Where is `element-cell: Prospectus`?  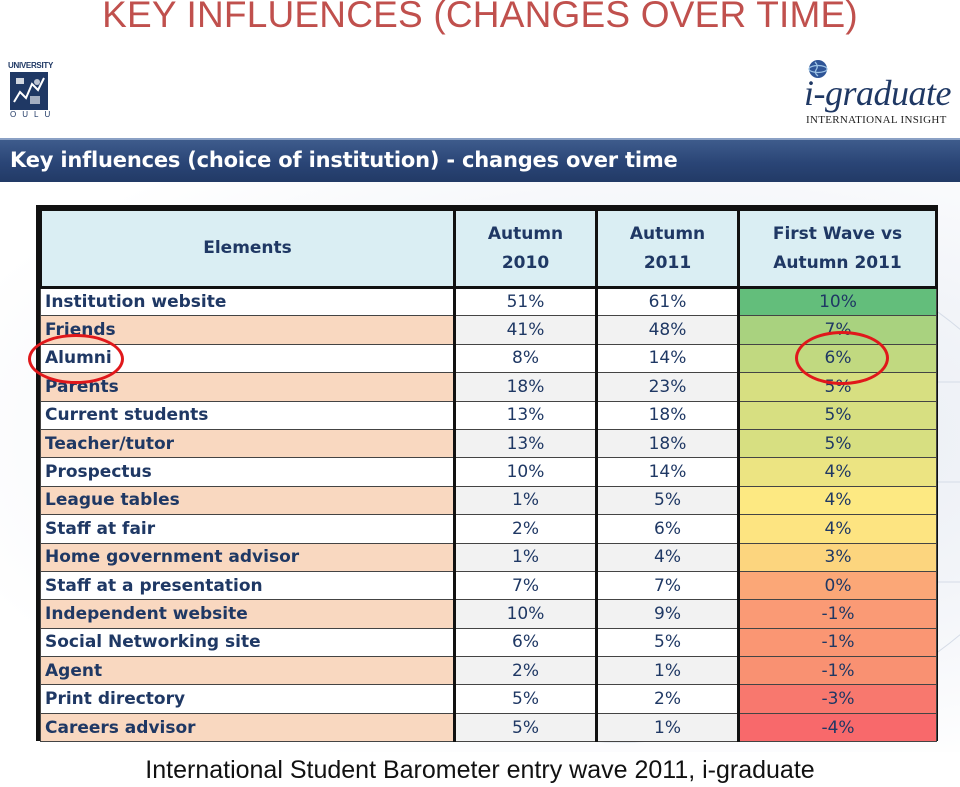
element-cell: Prospectus is located at coordinates (248, 472).